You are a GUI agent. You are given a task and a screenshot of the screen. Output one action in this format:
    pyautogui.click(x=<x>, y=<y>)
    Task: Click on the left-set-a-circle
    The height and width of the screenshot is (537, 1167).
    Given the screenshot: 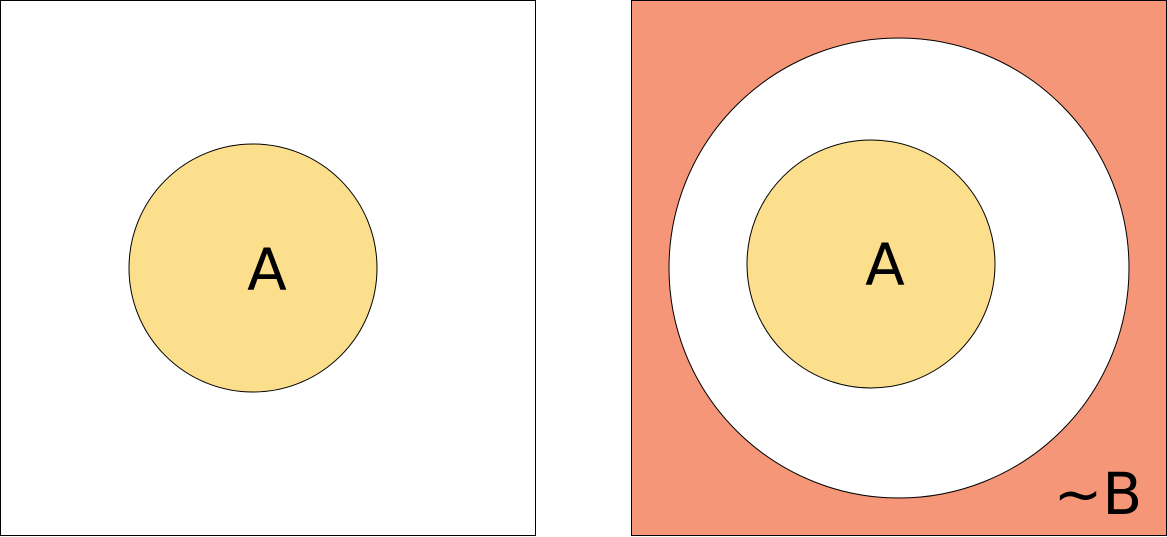 What is the action you would take?
    pyautogui.click(x=253, y=268)
    